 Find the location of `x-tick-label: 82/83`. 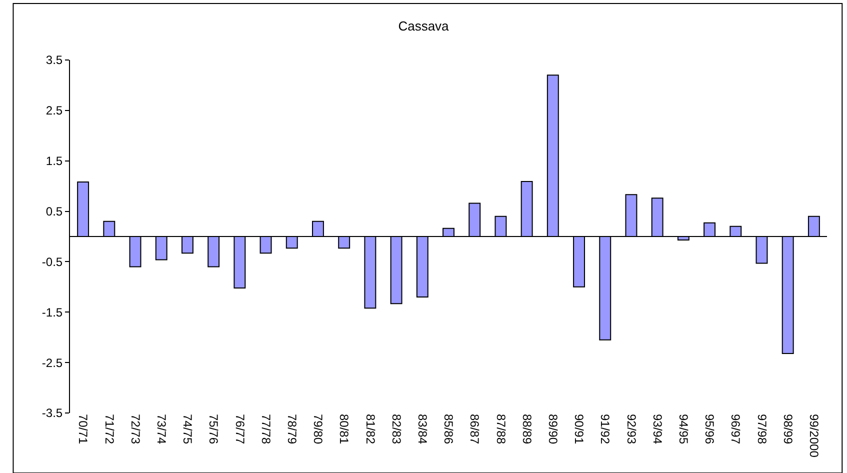

x-tick-label: 82/83 is located at coordinates (396, 429).